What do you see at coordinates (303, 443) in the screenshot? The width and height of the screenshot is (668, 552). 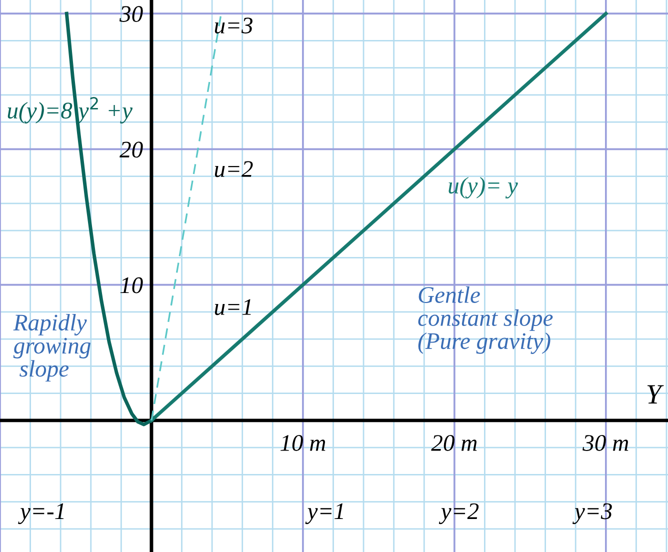 I see `x-tick-label: 10 m` at bounding box center [303, 443].